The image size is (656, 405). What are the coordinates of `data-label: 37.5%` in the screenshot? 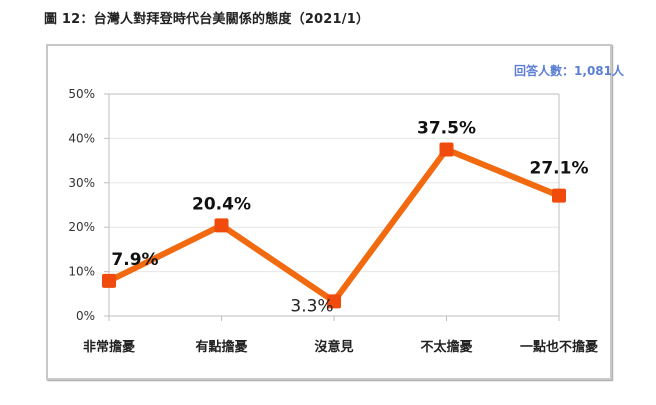 It's located at (446, 129).